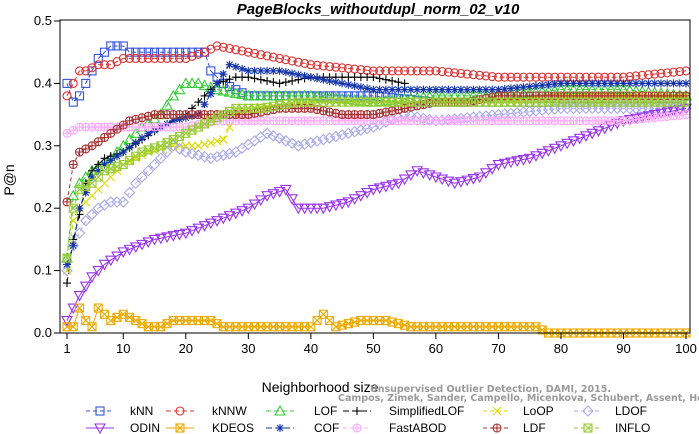  What do you see at coordinates (248, 348) in the screenshot?
I see `x-tick-label: 30` at bounding box center [248, 348].